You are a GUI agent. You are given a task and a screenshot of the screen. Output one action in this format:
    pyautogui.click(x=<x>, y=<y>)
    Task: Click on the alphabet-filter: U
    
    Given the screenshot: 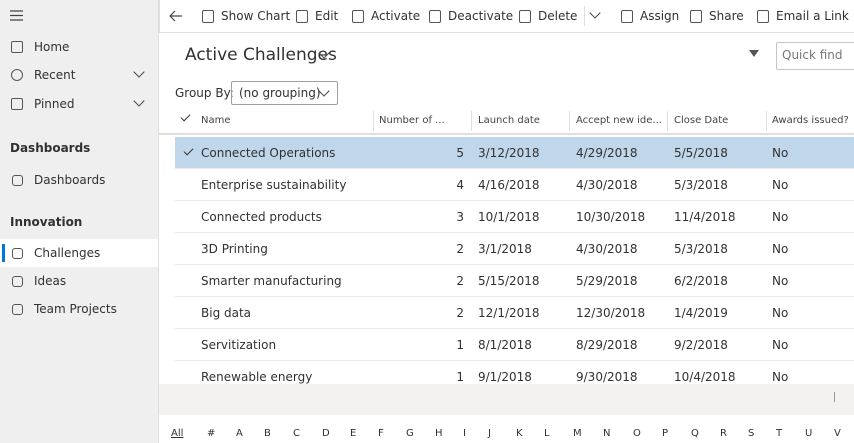 What is the action you would take?
    pyautogui.click(x=809, y=433)
    